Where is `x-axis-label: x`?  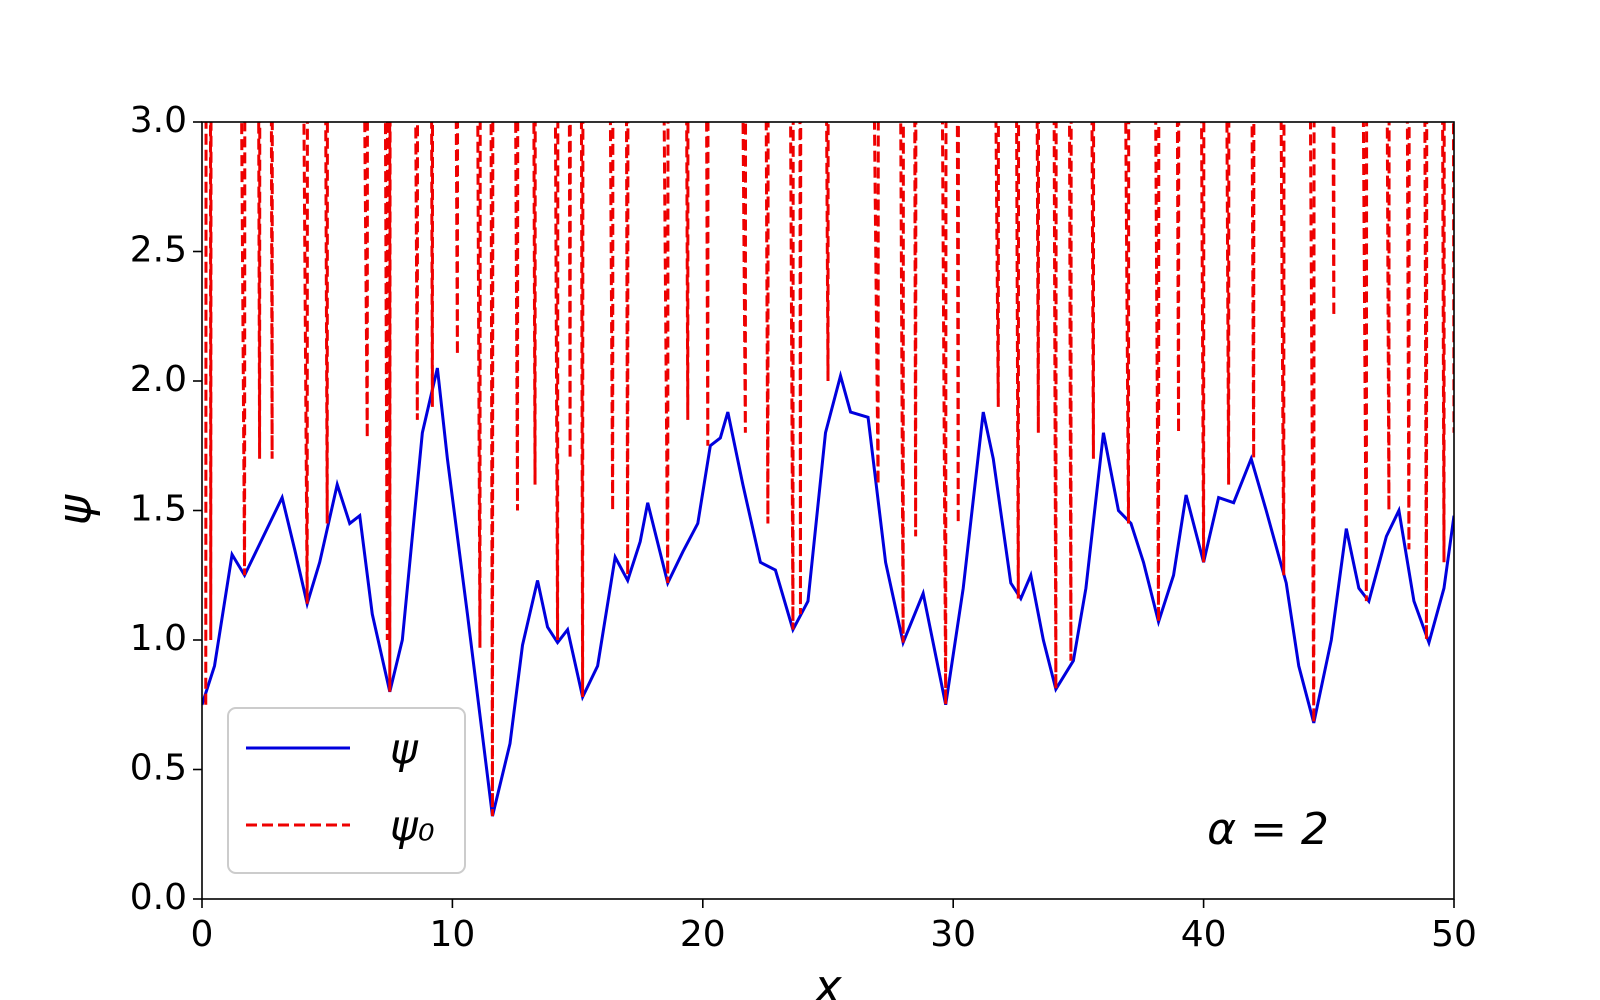
x-axis-label: x is located at coordinates (827, 980).